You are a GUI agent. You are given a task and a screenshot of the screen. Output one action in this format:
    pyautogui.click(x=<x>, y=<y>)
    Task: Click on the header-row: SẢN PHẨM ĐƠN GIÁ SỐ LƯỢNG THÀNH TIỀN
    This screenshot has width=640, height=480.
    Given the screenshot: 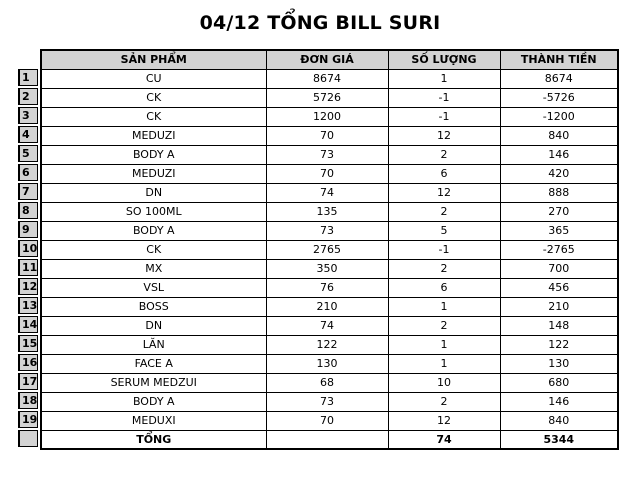 What is the action you would take?
    pyautogui.click(x=329, y=59)
    